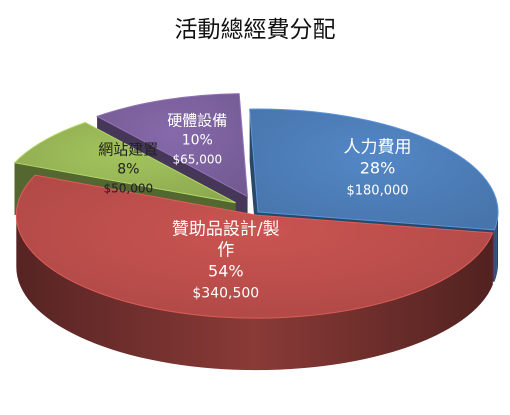 This screenshot has width=510, height=415. Describe the element at coordinates (377, 191) in the screenshot. I see `slice-label-amount: $180,000` at that location.